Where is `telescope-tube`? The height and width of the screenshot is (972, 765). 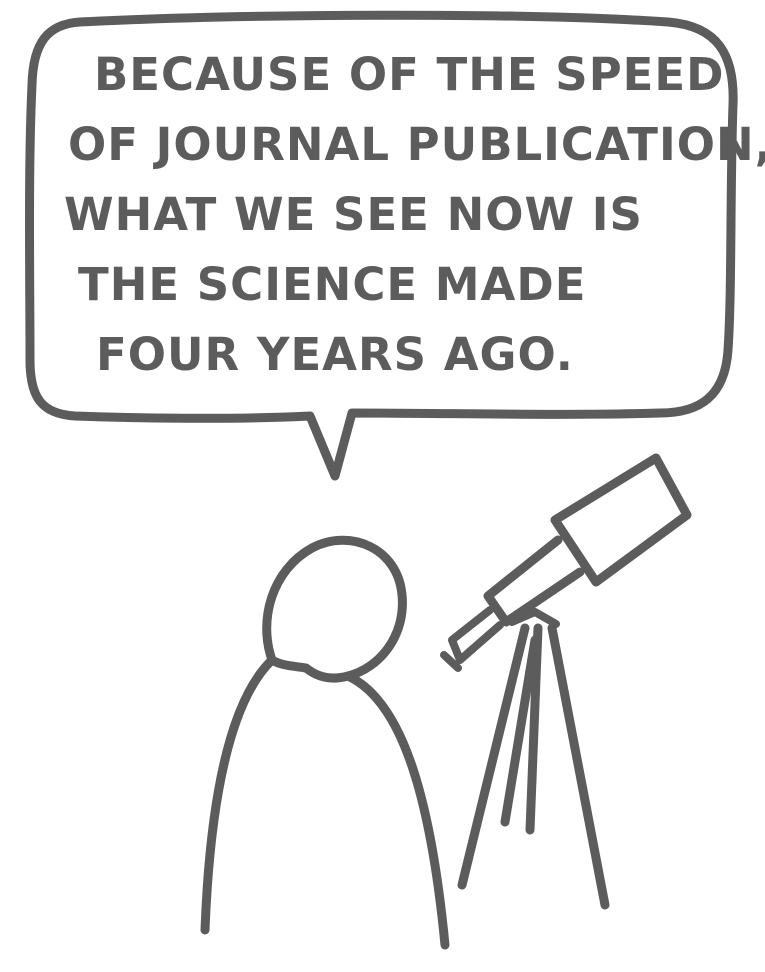 telescope-tube is located at coordinates (621, 520).